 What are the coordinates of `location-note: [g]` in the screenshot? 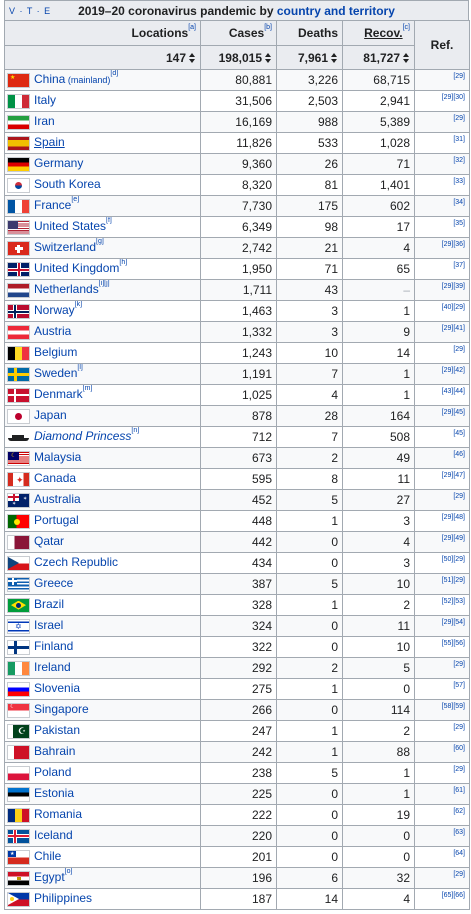 It's located at (100, 242).